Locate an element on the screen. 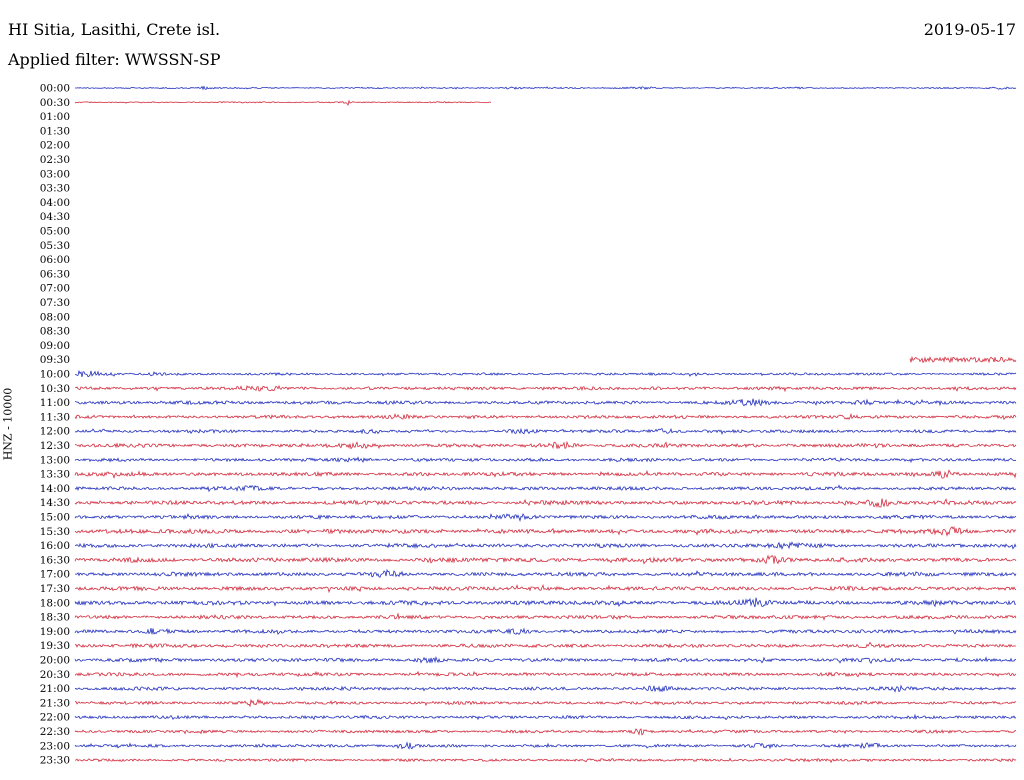  time-label: 12:30 is located at coordinates (55, 446).